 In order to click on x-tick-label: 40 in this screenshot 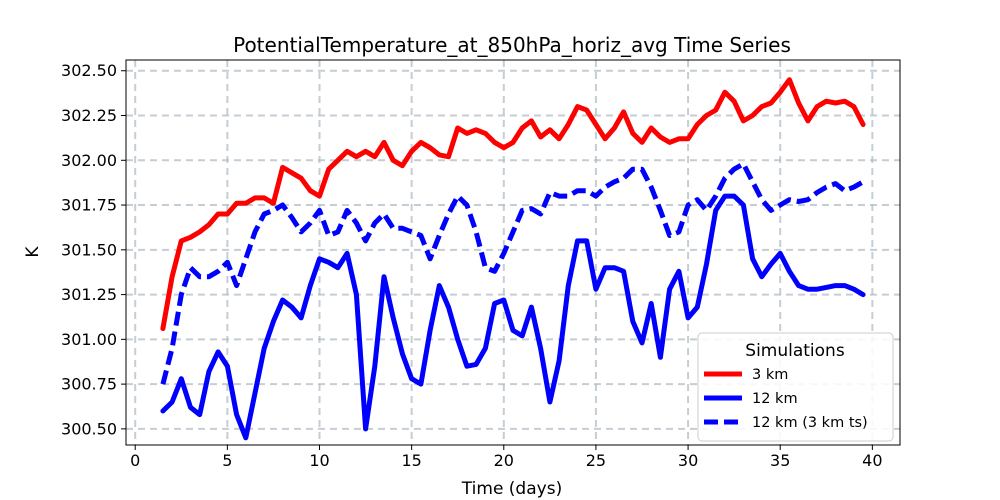, I will do `click(872, 460)`.